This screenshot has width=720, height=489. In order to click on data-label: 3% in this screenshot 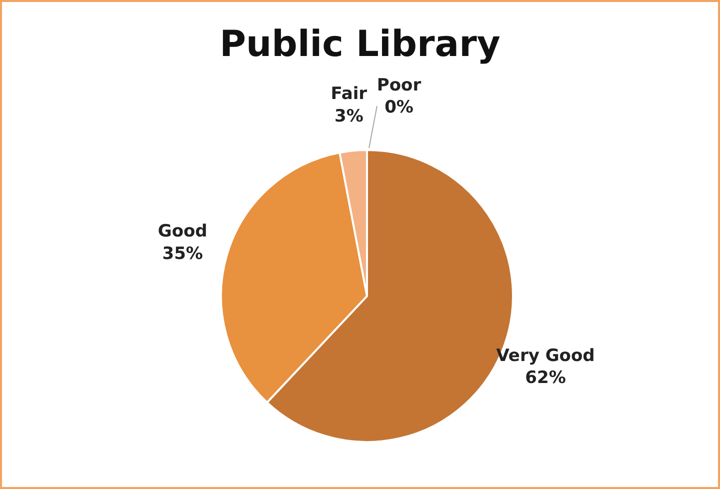, I will do `click(349, 116)`.